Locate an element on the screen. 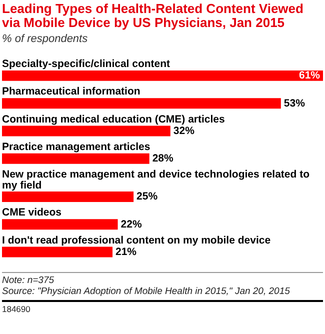 The width and height of the screenshot is (325, 334). y-tick-label: New practice management and device technologies related to my field is located at coordinates (156, 180).